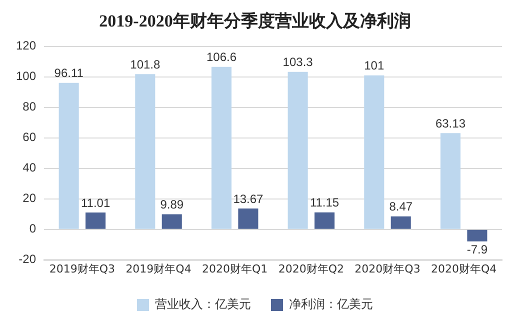 The height and width of the screenshot is (329, 520). I want to click on data-label: 8.47, so click(401, 207).